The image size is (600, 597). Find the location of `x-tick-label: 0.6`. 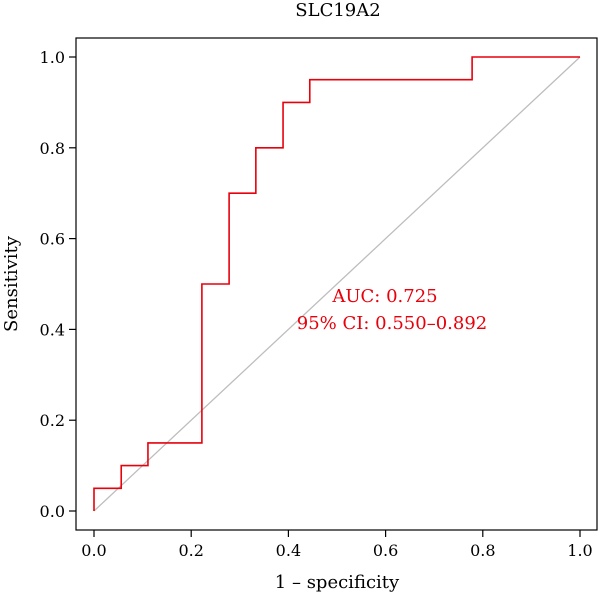

x-tick-label: 0.6 is located at coordinates (385, 550).